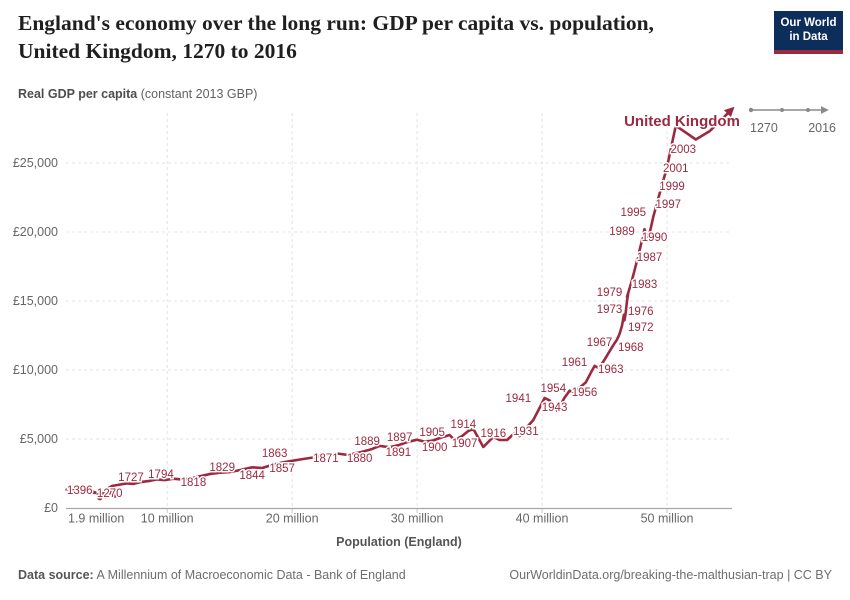 The image size is (850, 600). Describe the element at coordinates (610, 310) in the screenshot. I see `year-label: 1973` at that location.